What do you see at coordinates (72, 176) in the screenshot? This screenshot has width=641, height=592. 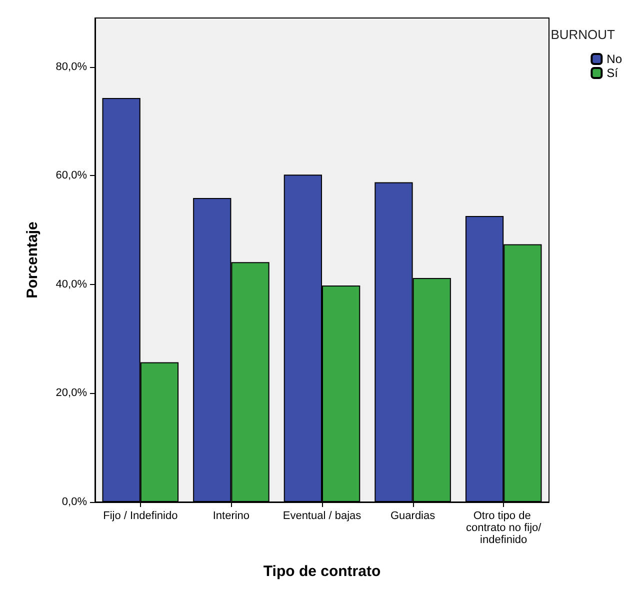 I see `y-tick-label: 60,0%` at bounding box center [72, 176].